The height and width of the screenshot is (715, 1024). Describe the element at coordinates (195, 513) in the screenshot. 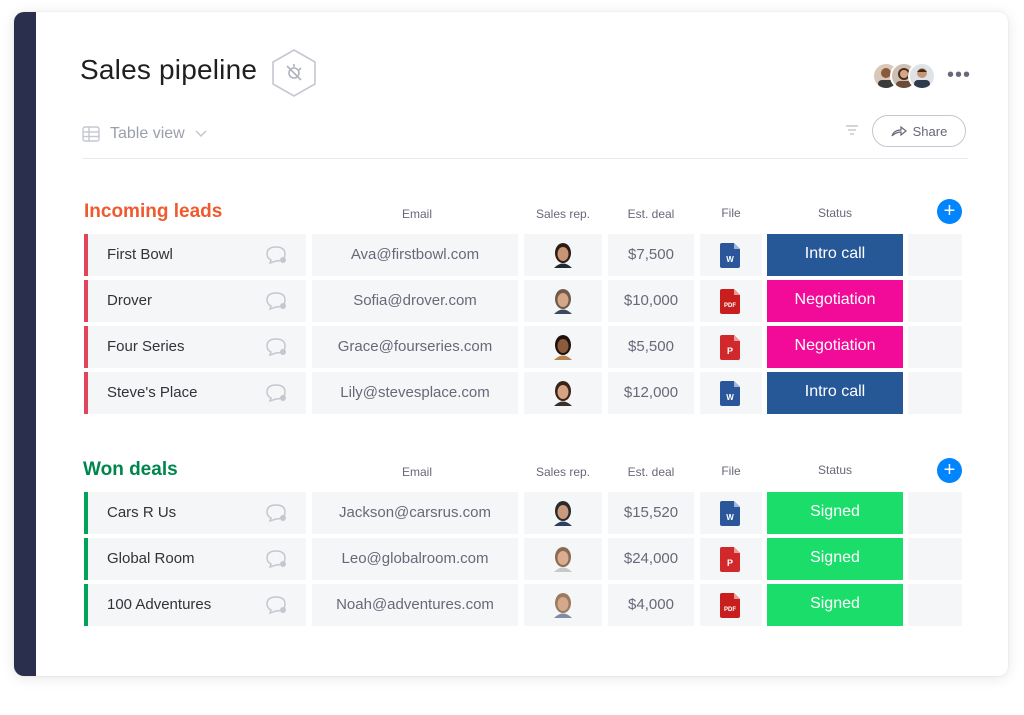

I see `item-name-cell: Cars R Us` at that location.